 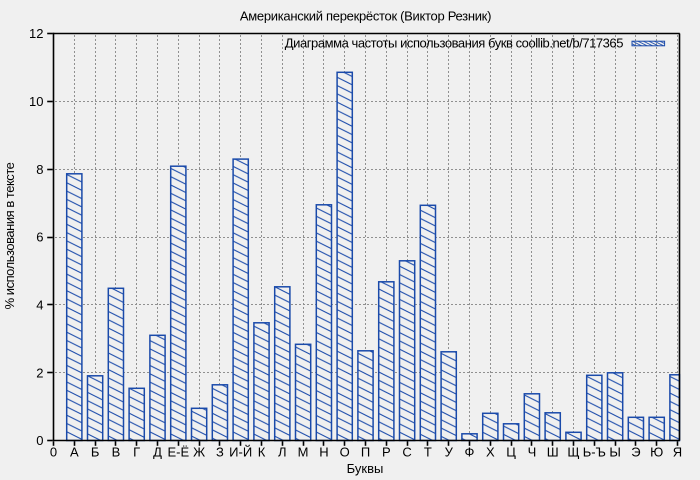 What do you see at coordinates (615, 452) in the screenshot?
I see `svg-text: Ы` at bounding box center [615, 452].